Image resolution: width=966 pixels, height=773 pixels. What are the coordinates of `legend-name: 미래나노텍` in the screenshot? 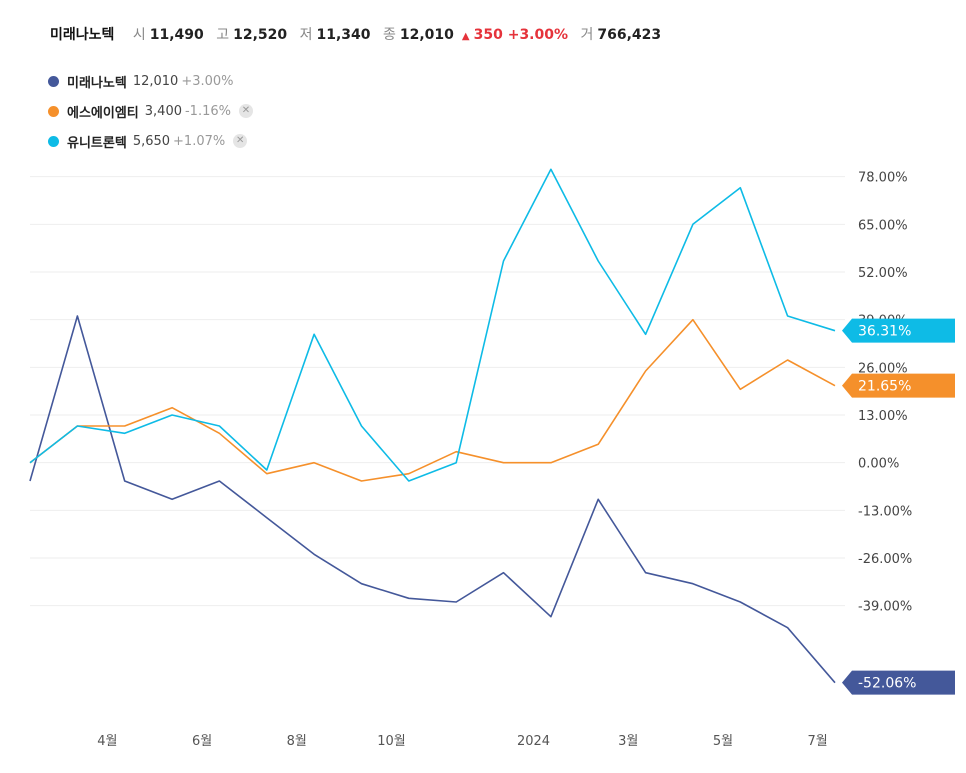 It's located at (97, 83).